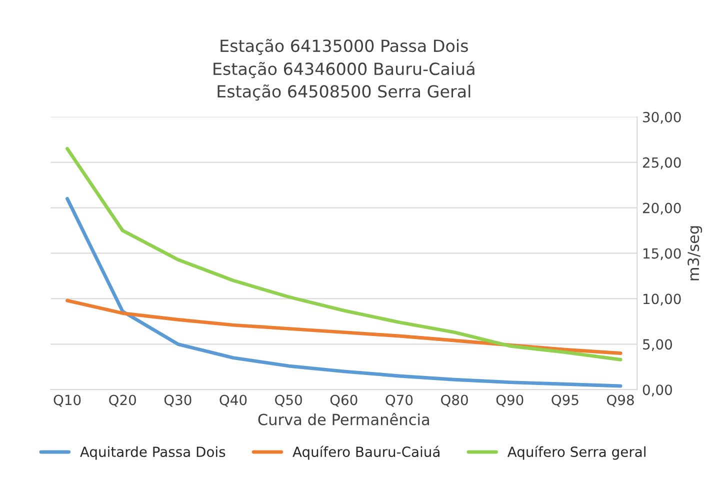 The height and width of the screenshot is (487, 724). What do you see at coordinates (178, 400) in the screenshot?
I see `x-tick-label: Q30` at bounding box center [178, 400].